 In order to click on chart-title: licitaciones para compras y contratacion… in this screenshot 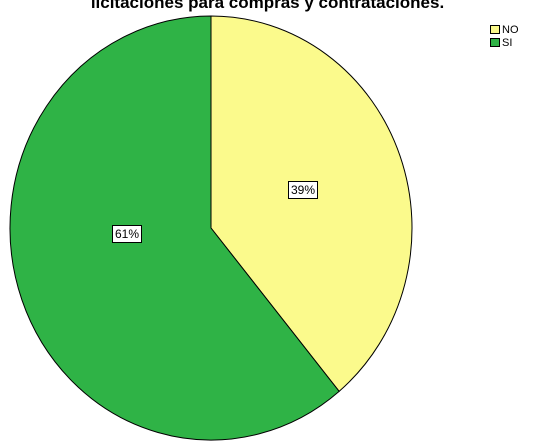, I will do `click(267, 6)`.